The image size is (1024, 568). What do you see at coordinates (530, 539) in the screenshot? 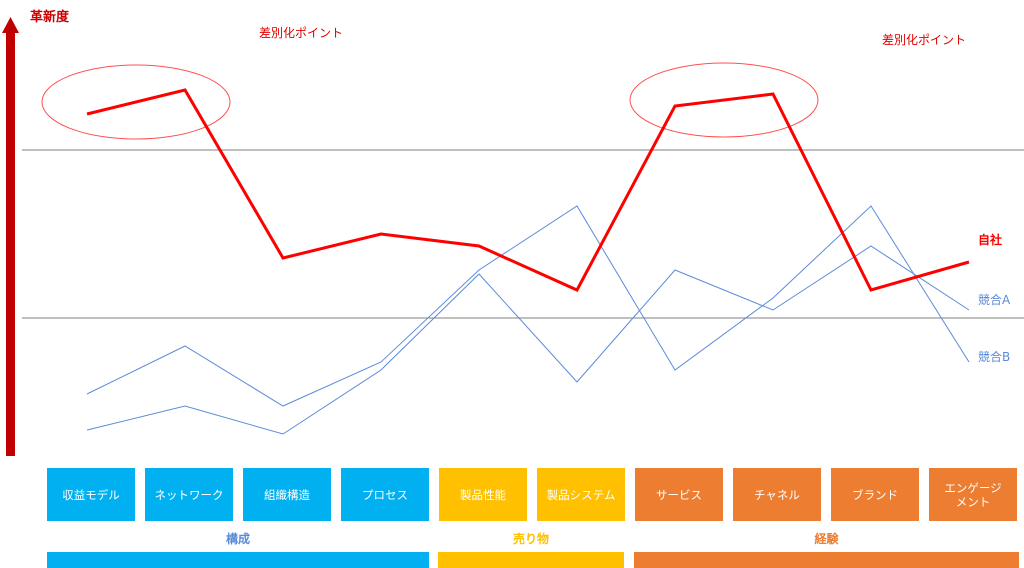
I see `group-label-product: 売り物` at bounding box center [530, 539].